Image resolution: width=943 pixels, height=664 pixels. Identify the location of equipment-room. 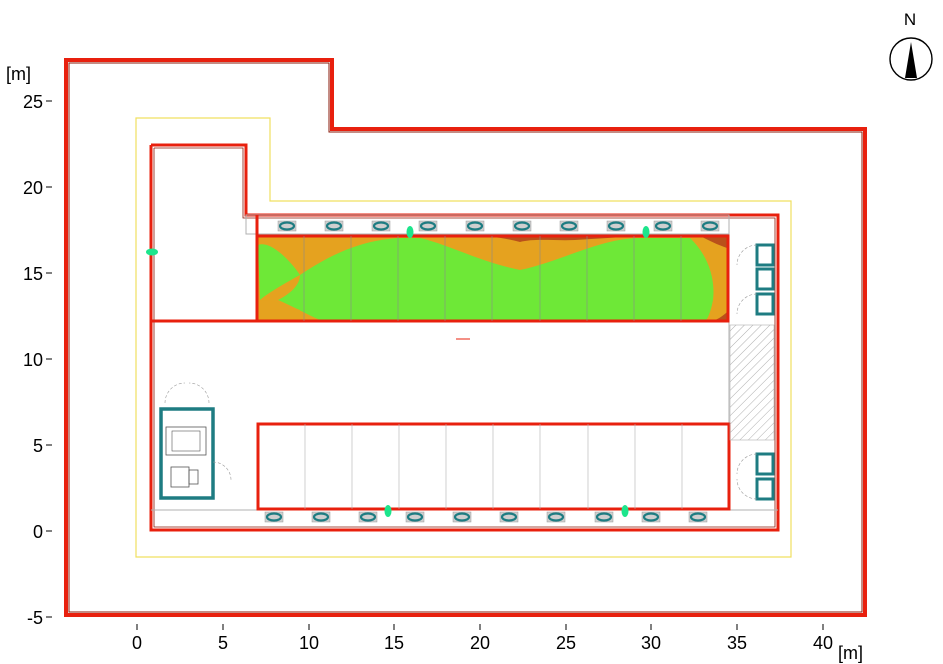
(195, 441).